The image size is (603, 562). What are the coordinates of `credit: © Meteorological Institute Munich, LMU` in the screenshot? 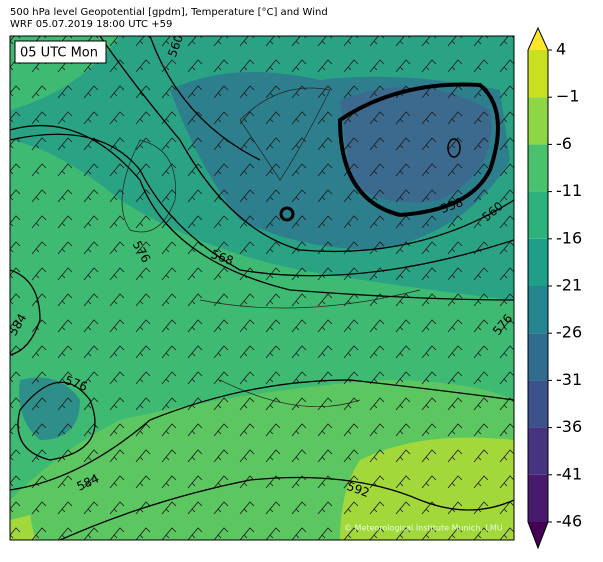 It's located at (423, 528).